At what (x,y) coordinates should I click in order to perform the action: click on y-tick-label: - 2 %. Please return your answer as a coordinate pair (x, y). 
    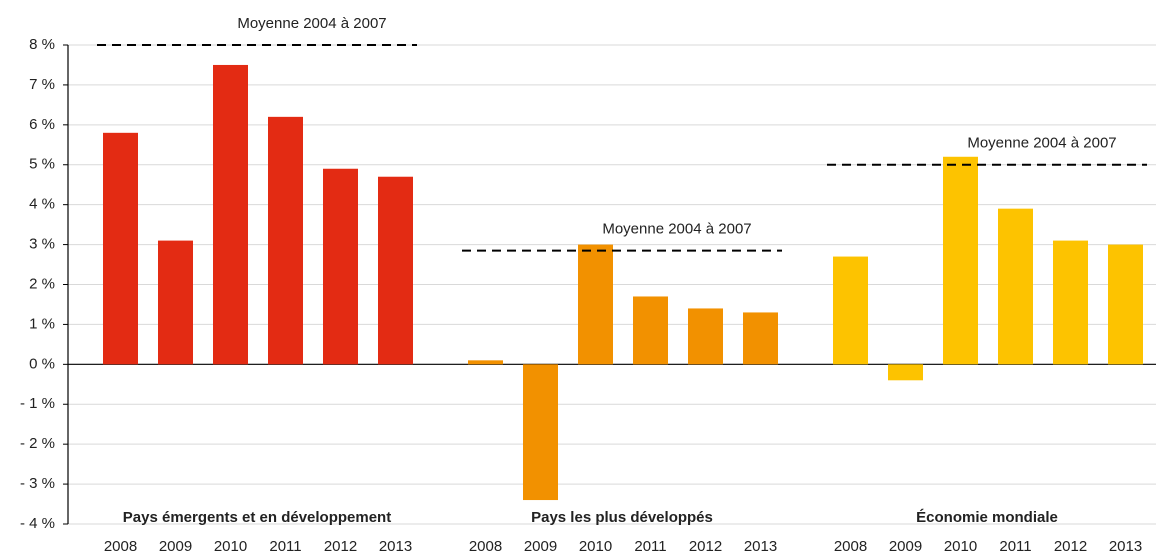
    Looking at the image, I should click on (37, 443).